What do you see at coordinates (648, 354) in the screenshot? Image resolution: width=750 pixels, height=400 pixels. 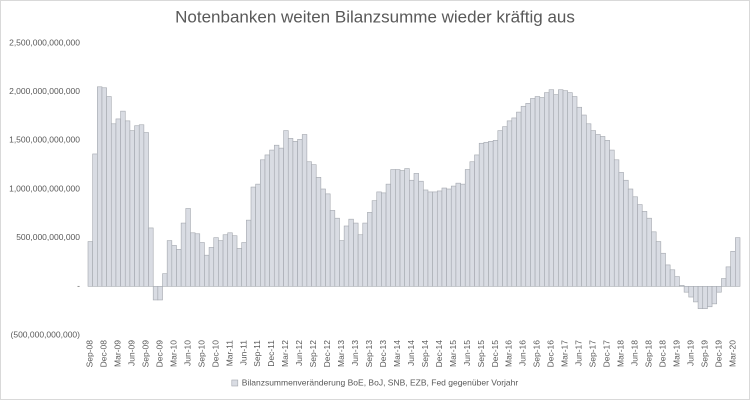 I see `x-tick-label: Sep-18` at bounding box center [648, 354].